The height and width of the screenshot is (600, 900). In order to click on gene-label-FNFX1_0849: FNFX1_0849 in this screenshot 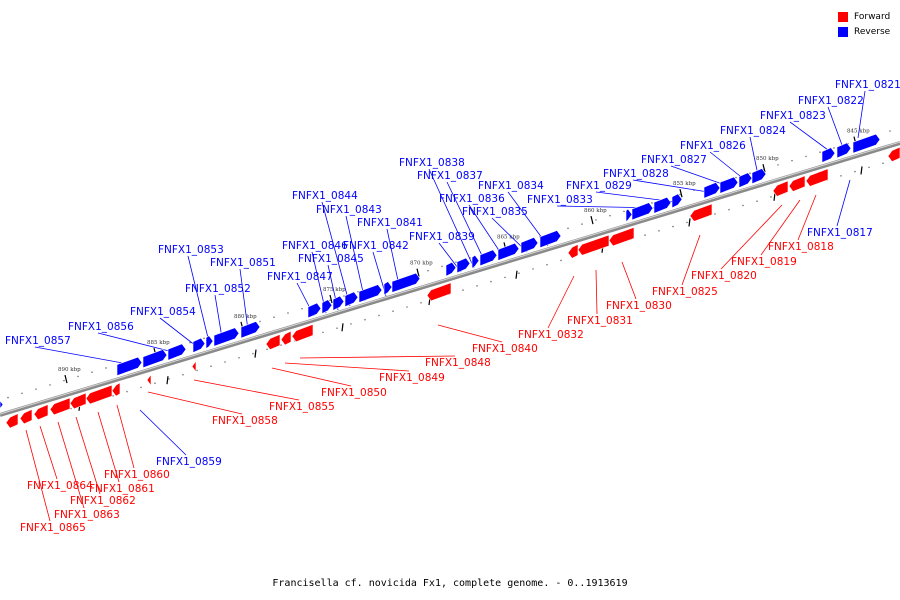, I will do `click(412, 378)`.